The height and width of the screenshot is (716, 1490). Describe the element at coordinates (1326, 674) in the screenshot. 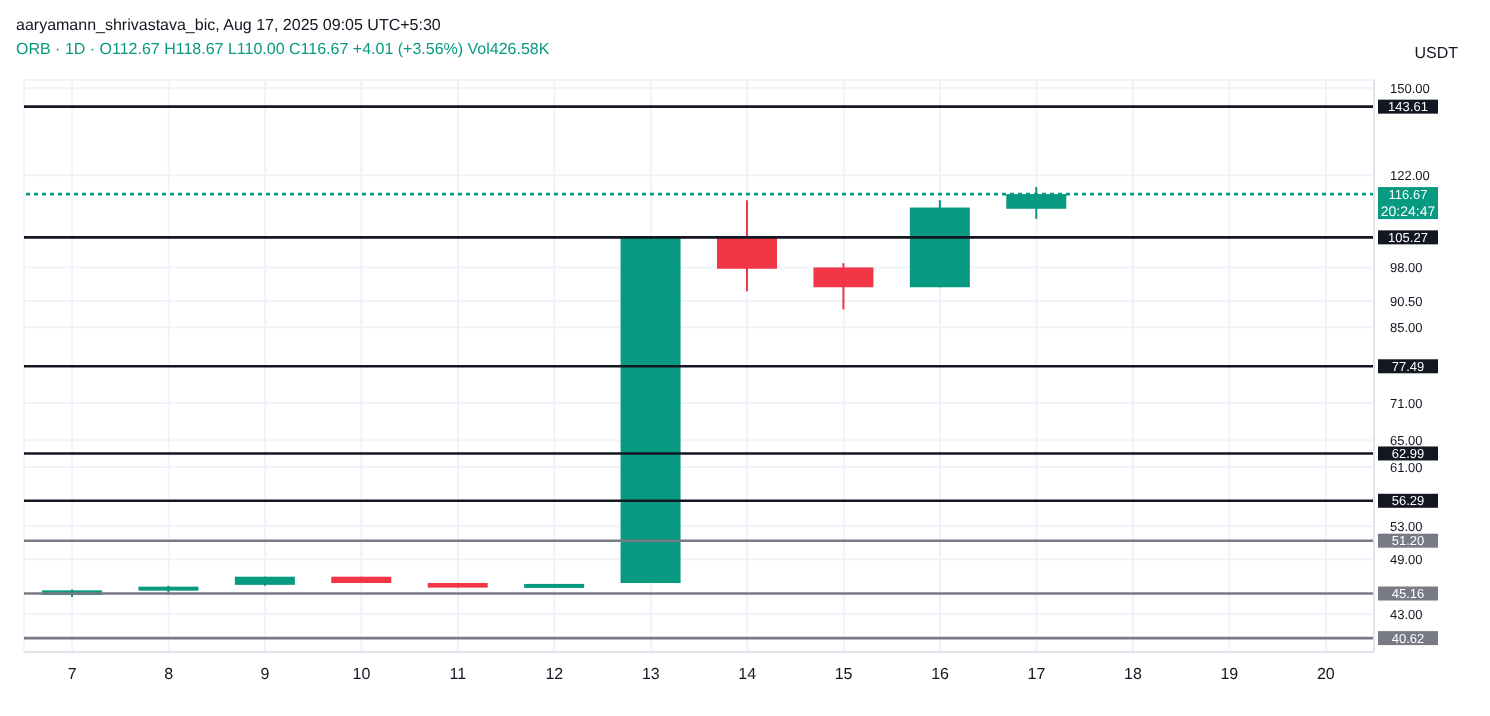

I see `x-tick-label: 20` at that location.